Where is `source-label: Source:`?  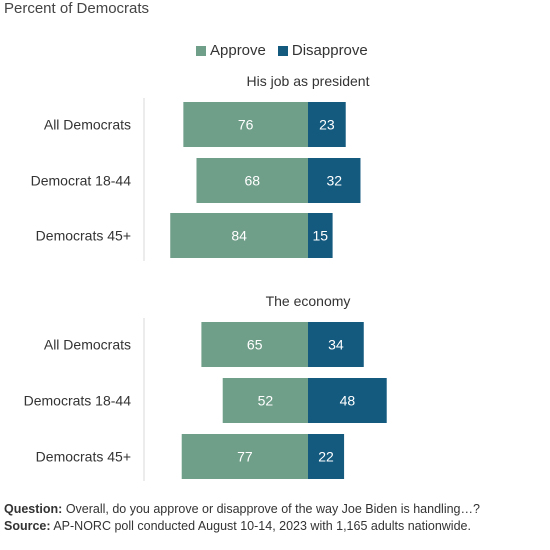 source-label: Source: is located at coordinates (27, 526).